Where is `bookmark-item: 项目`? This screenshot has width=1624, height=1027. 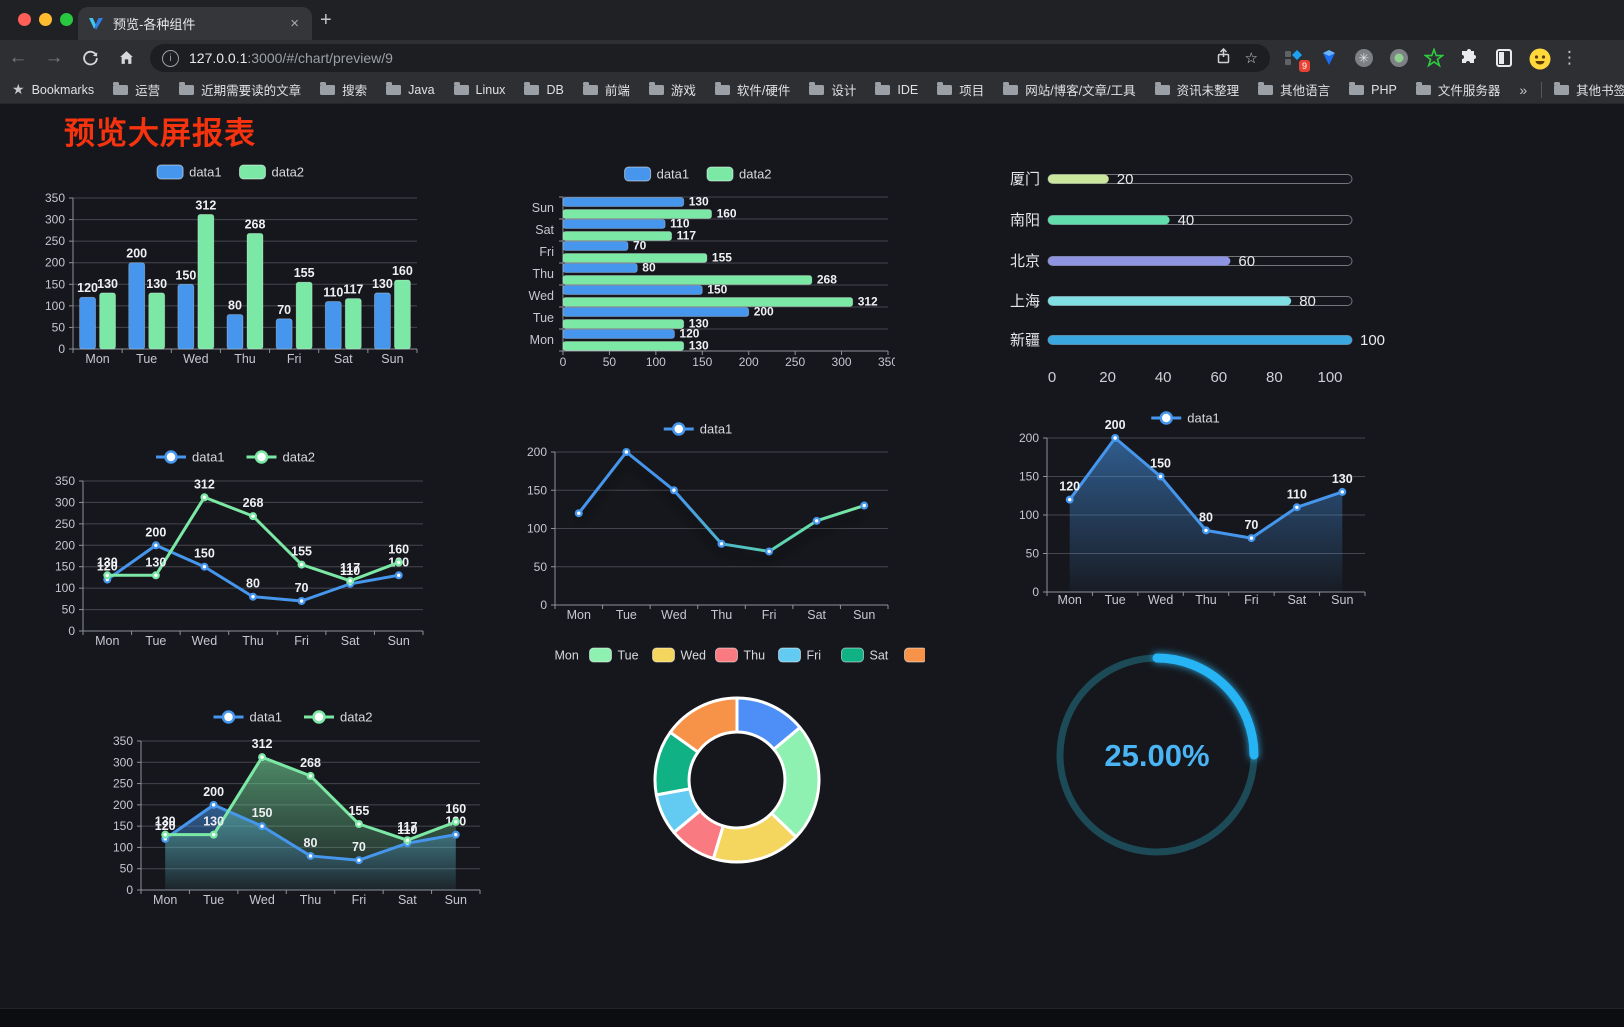 bookmark-item: 项目 is located at coordinates (960, 89).